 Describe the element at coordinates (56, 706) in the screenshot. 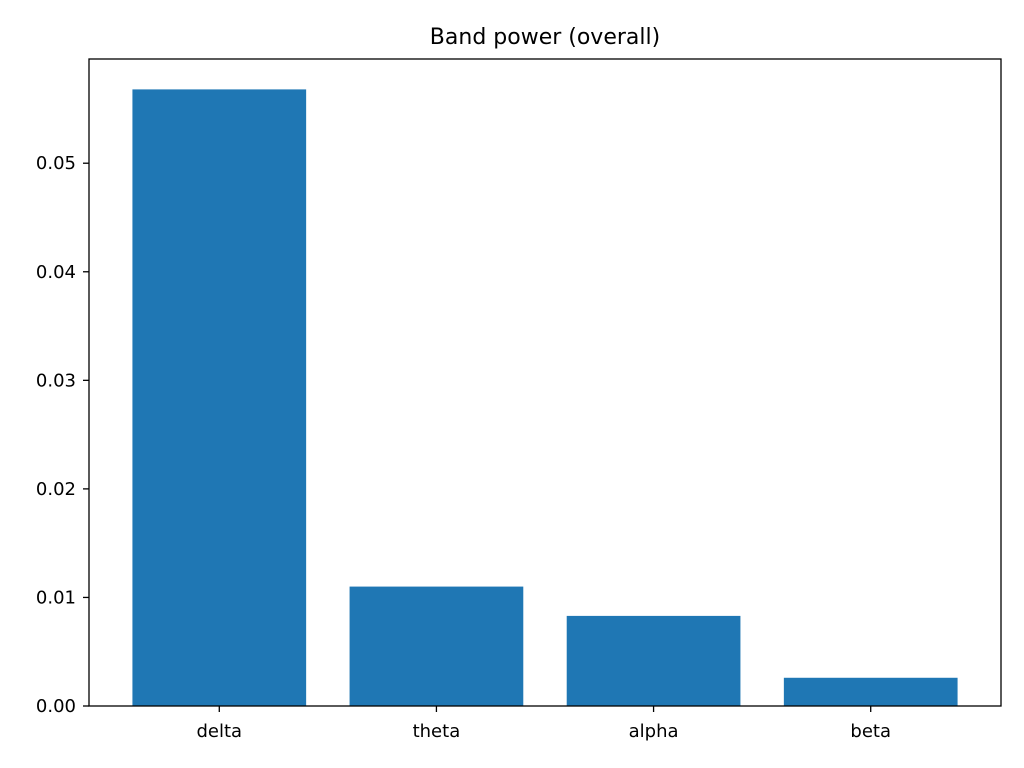

I see `y-tick-label: 0.00` at that location.